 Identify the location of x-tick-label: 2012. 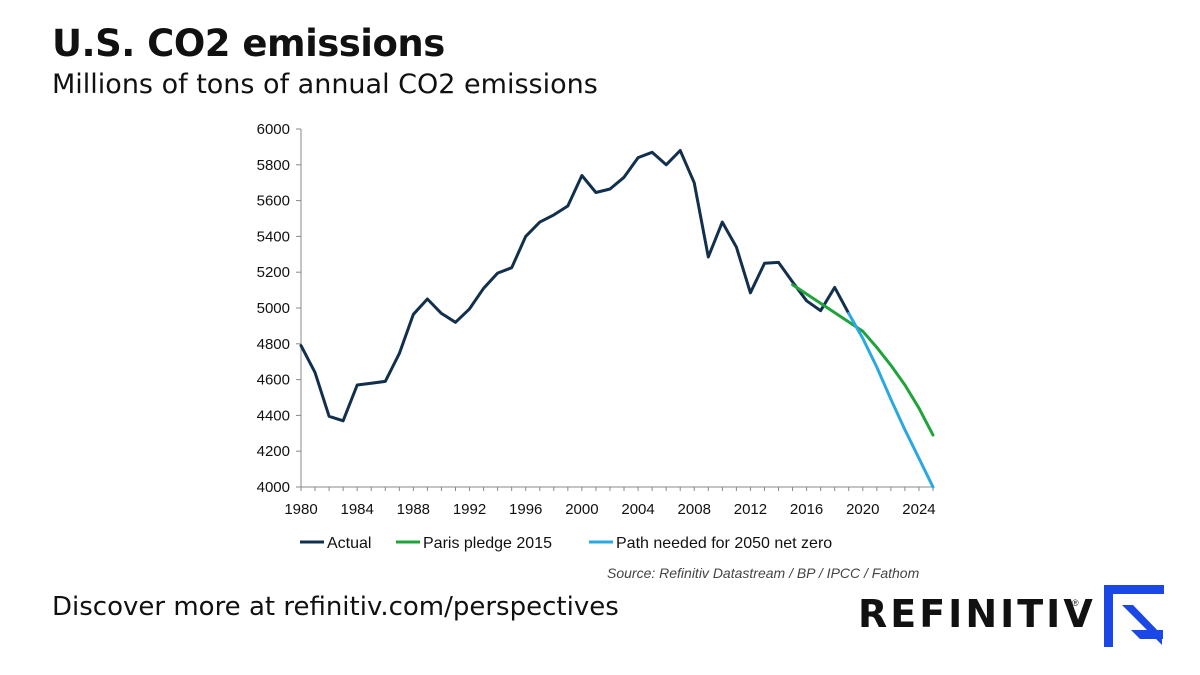
(750, 509).